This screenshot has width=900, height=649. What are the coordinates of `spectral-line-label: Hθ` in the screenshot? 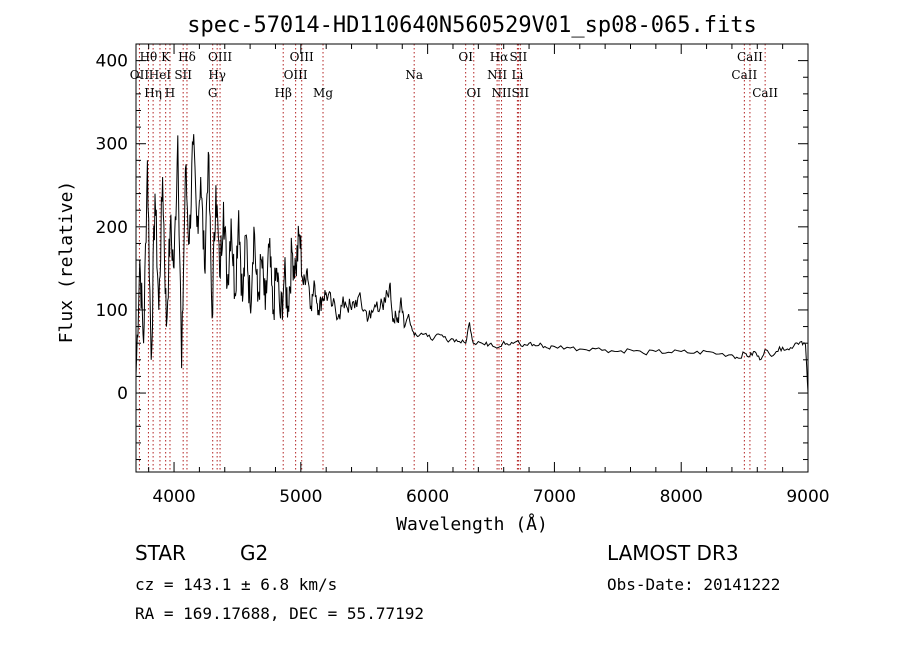 It's located at (149, 57).